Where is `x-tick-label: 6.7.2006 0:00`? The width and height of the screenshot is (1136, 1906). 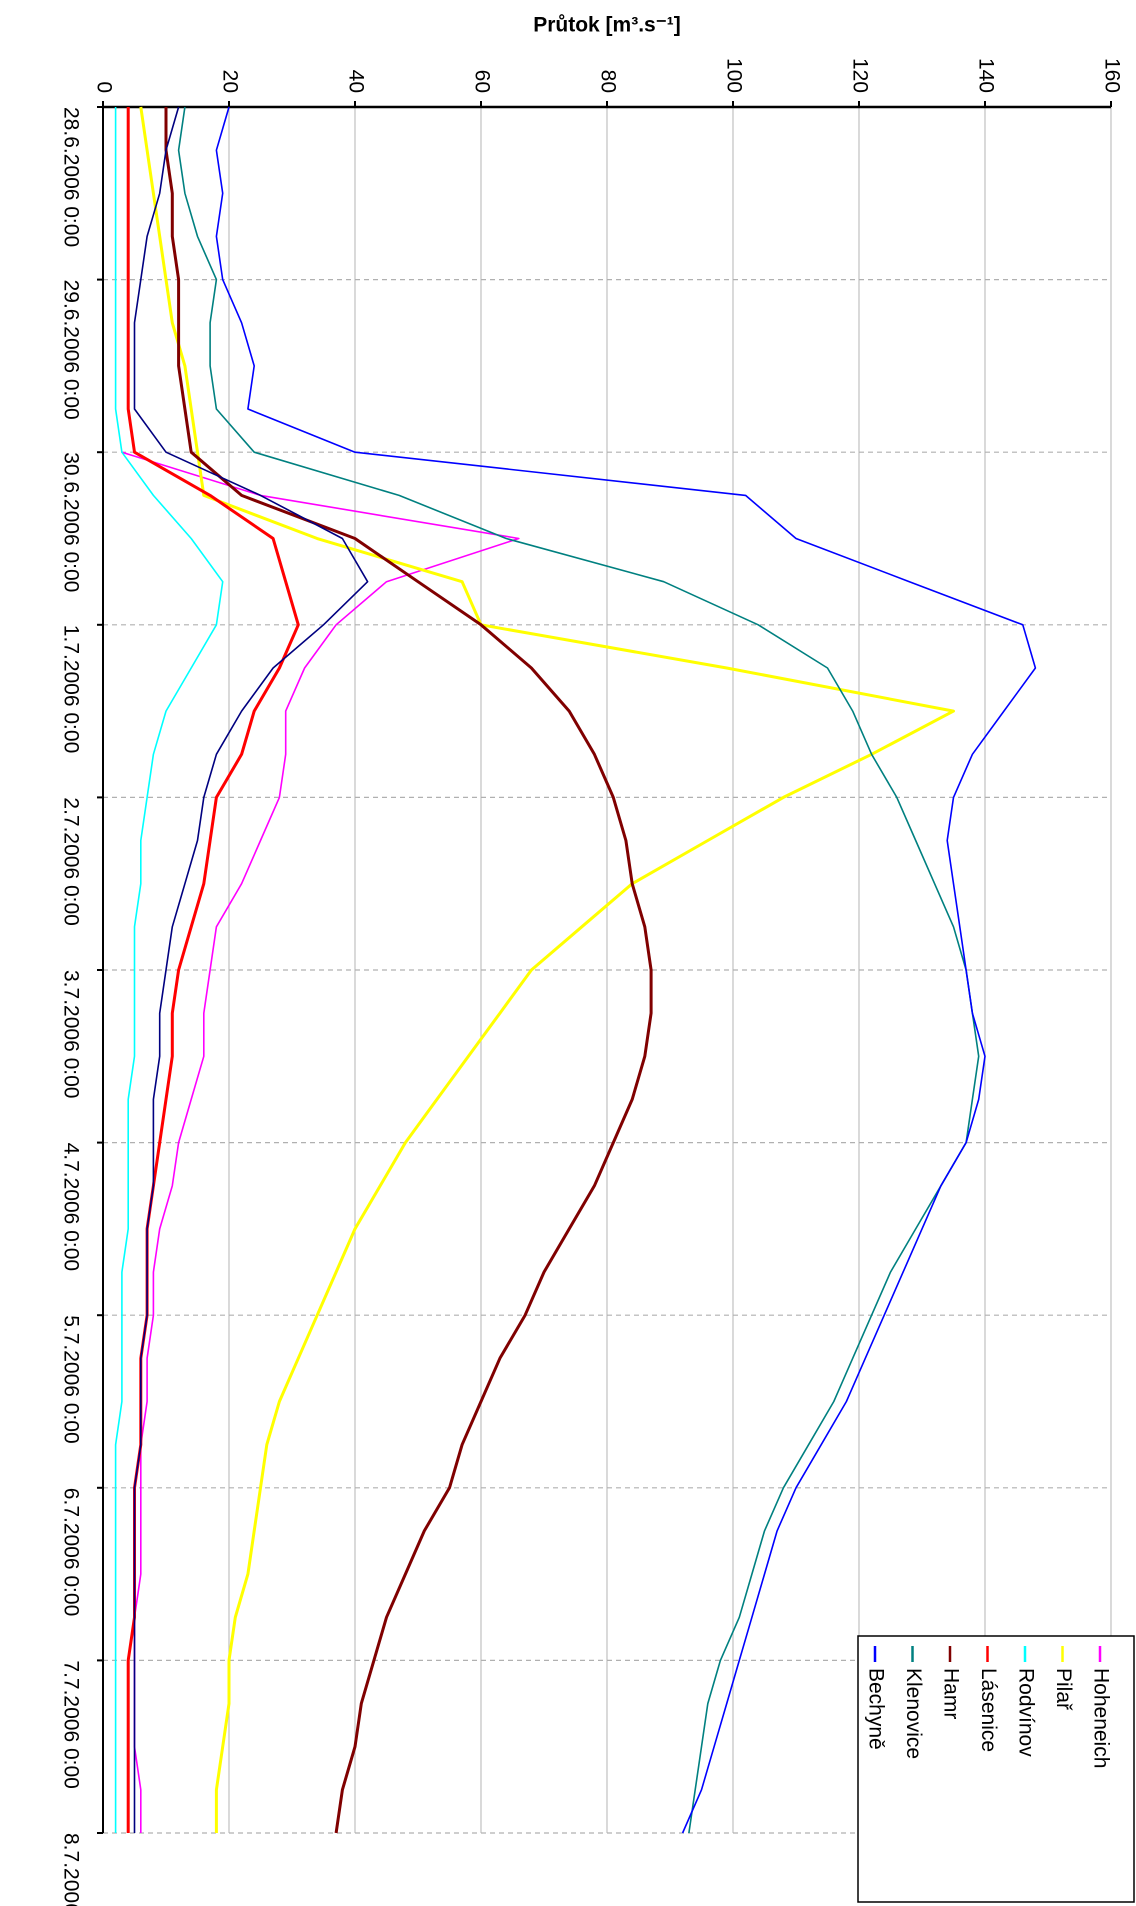
x-tick-label: 6.7.2006 0:00 is located at coordinates (70, 1552).